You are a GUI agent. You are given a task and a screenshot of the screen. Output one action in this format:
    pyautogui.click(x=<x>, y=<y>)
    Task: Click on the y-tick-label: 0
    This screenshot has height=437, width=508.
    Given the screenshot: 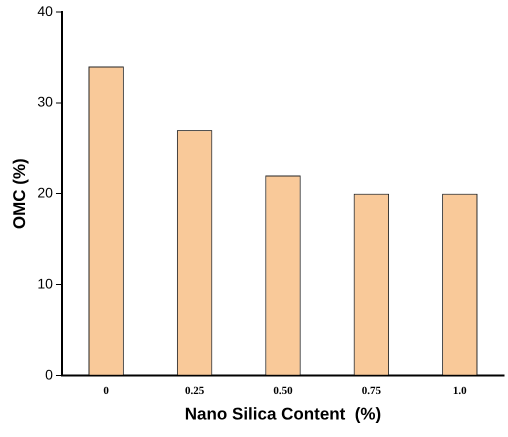 What is the action you would take?
    pyautogui.click(x=49, y=374)
    